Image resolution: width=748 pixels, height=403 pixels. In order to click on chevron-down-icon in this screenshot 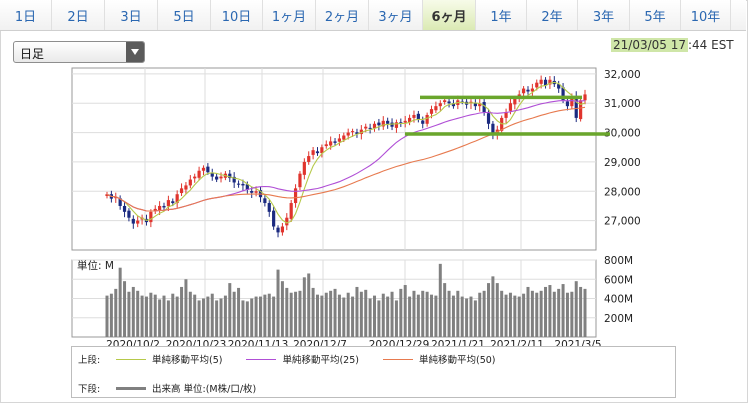, I will do `click(135, 52)`.